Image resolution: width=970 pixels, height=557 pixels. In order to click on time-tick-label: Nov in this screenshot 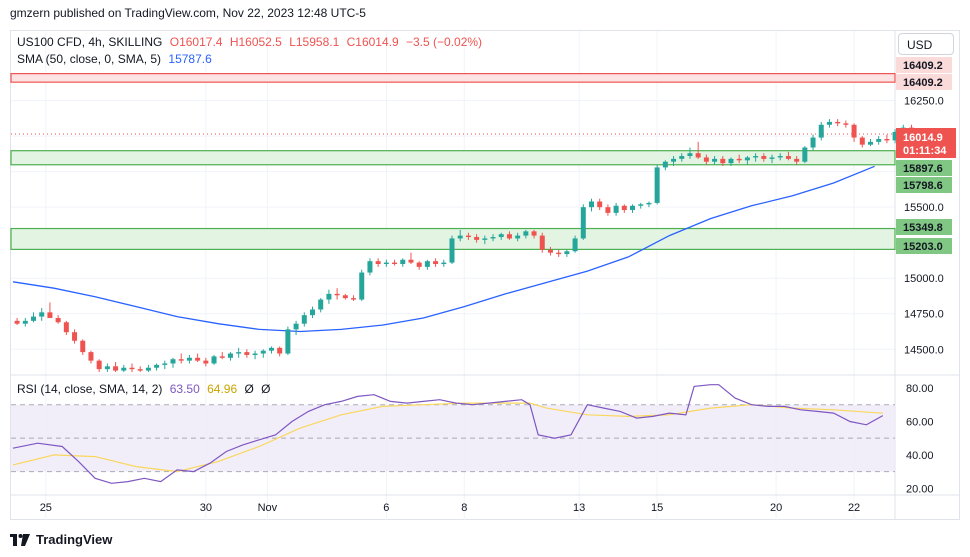, I will do `click(268, 508)`.